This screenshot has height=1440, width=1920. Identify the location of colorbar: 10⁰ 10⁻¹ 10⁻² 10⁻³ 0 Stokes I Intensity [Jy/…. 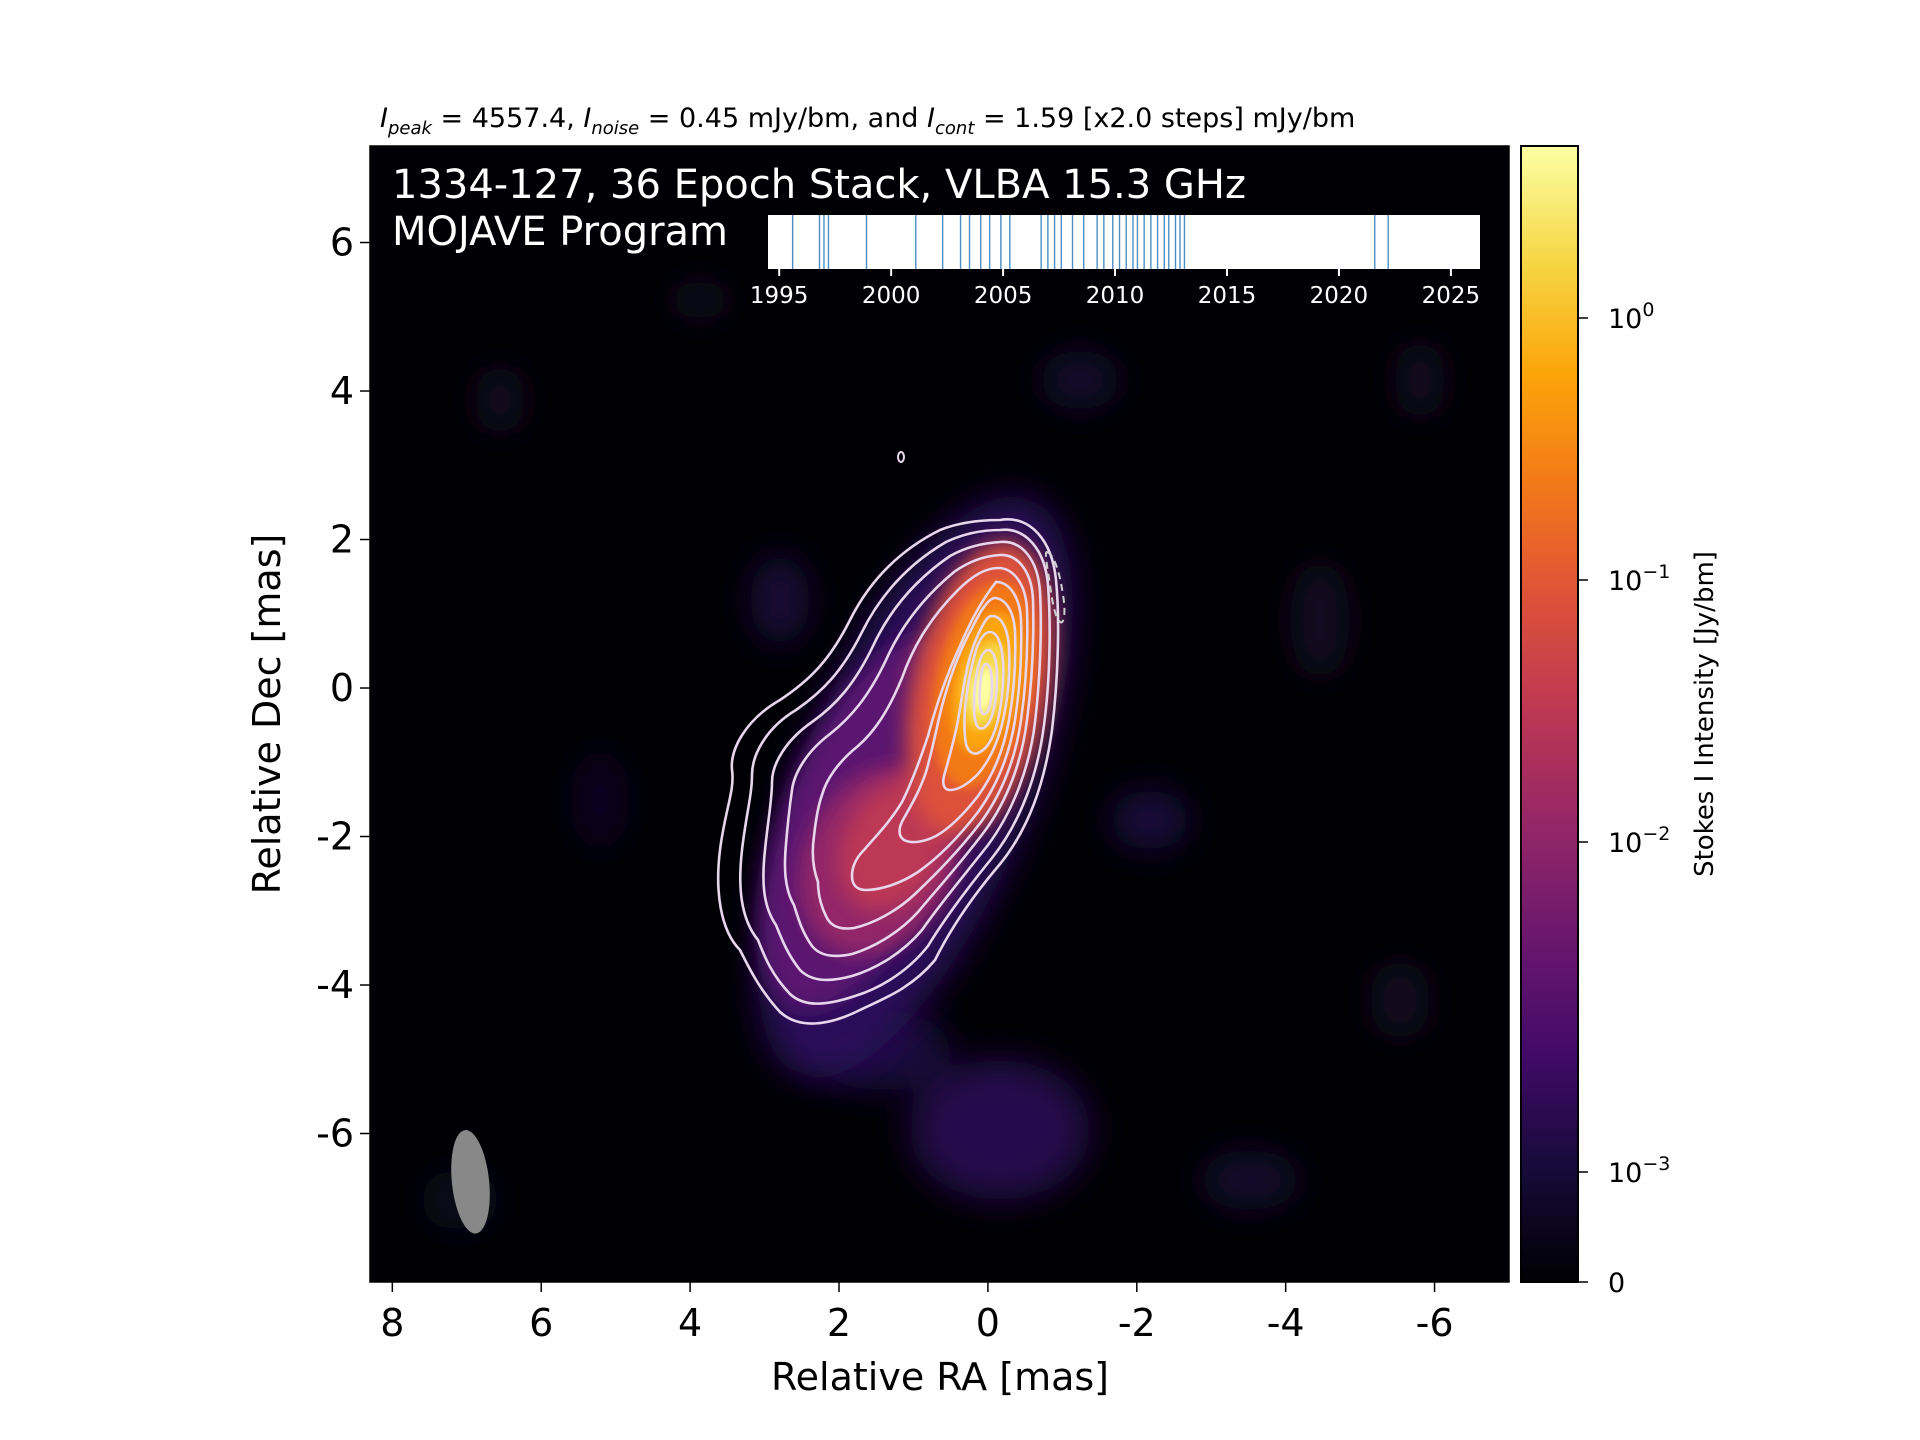
(1620, 722).